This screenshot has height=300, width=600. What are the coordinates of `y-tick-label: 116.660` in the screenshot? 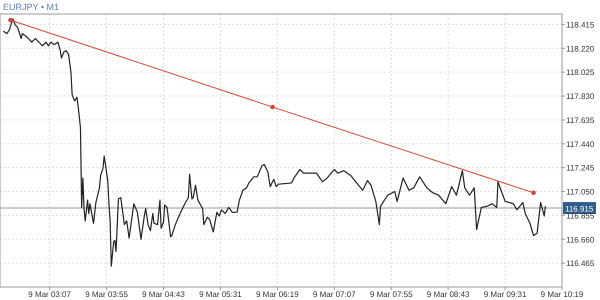 It's located at (580, 239).